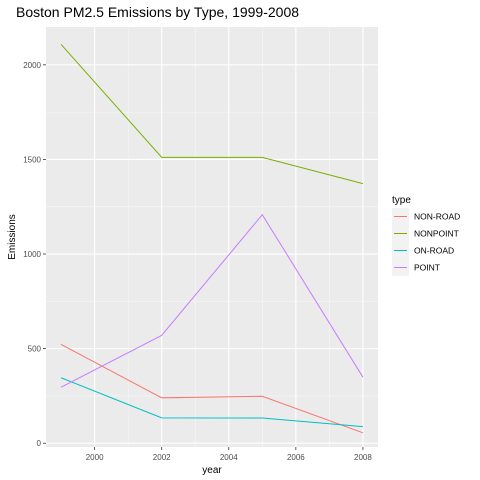  I want to click on y-axis-title: Emissions, so click(12, 237).